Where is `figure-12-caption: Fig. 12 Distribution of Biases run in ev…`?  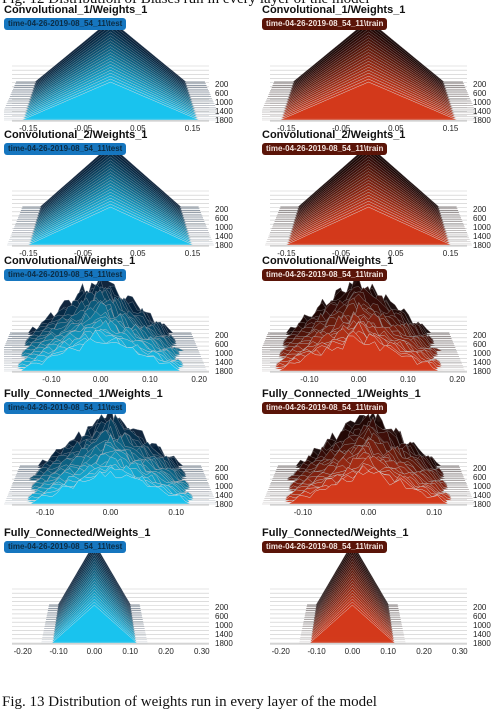 figure-12-caption: Fig. 12 Distribution of Biases run in ev… is located at coordinates (185, 4).